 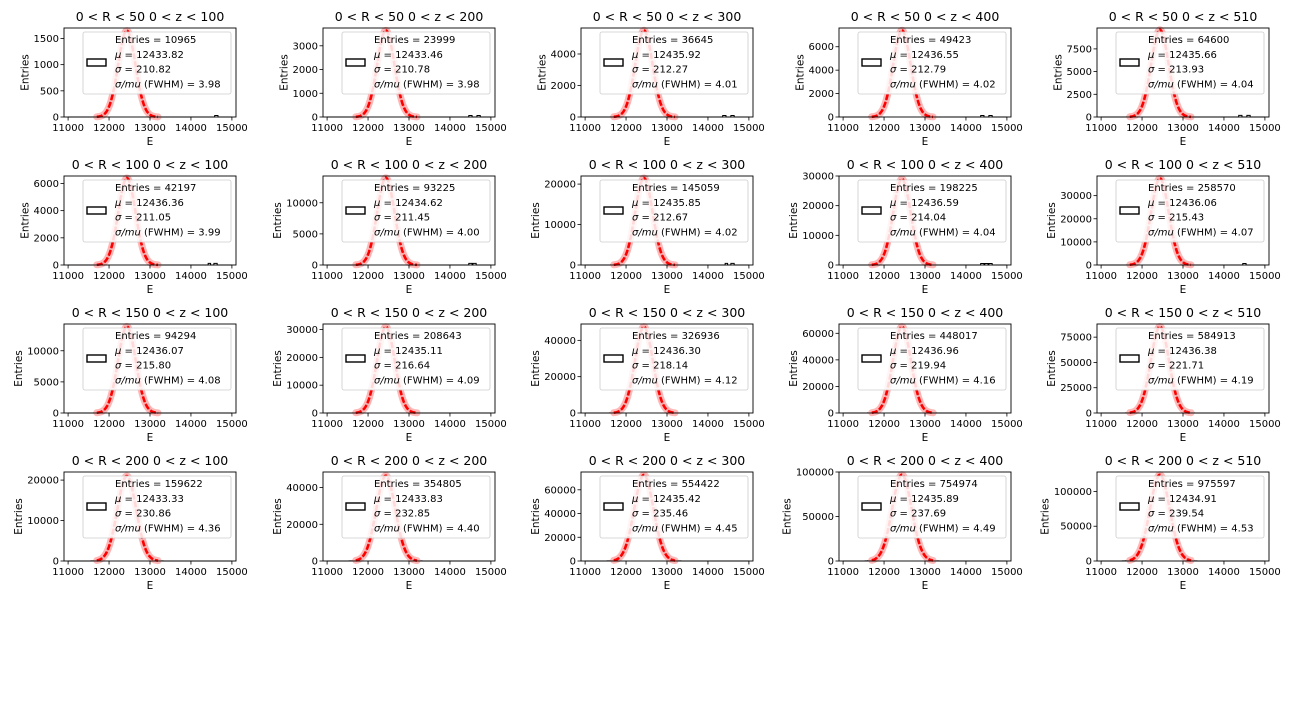 What do you see at coordinates (943, 84) in the screenshot?
I see `legend-entry: σ/mu (FWHM) = 4.02` at bounding box center [943, 84].